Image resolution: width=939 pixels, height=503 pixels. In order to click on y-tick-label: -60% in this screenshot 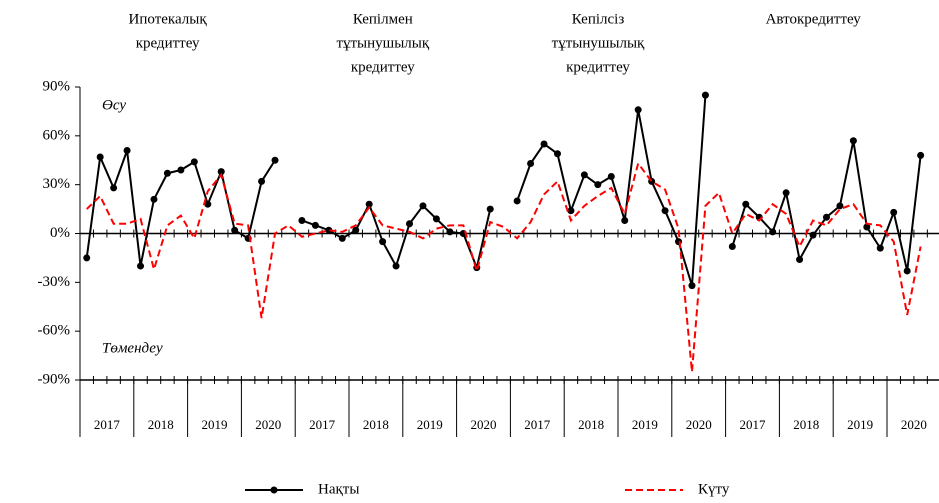, I will do `click(54, 331)`.